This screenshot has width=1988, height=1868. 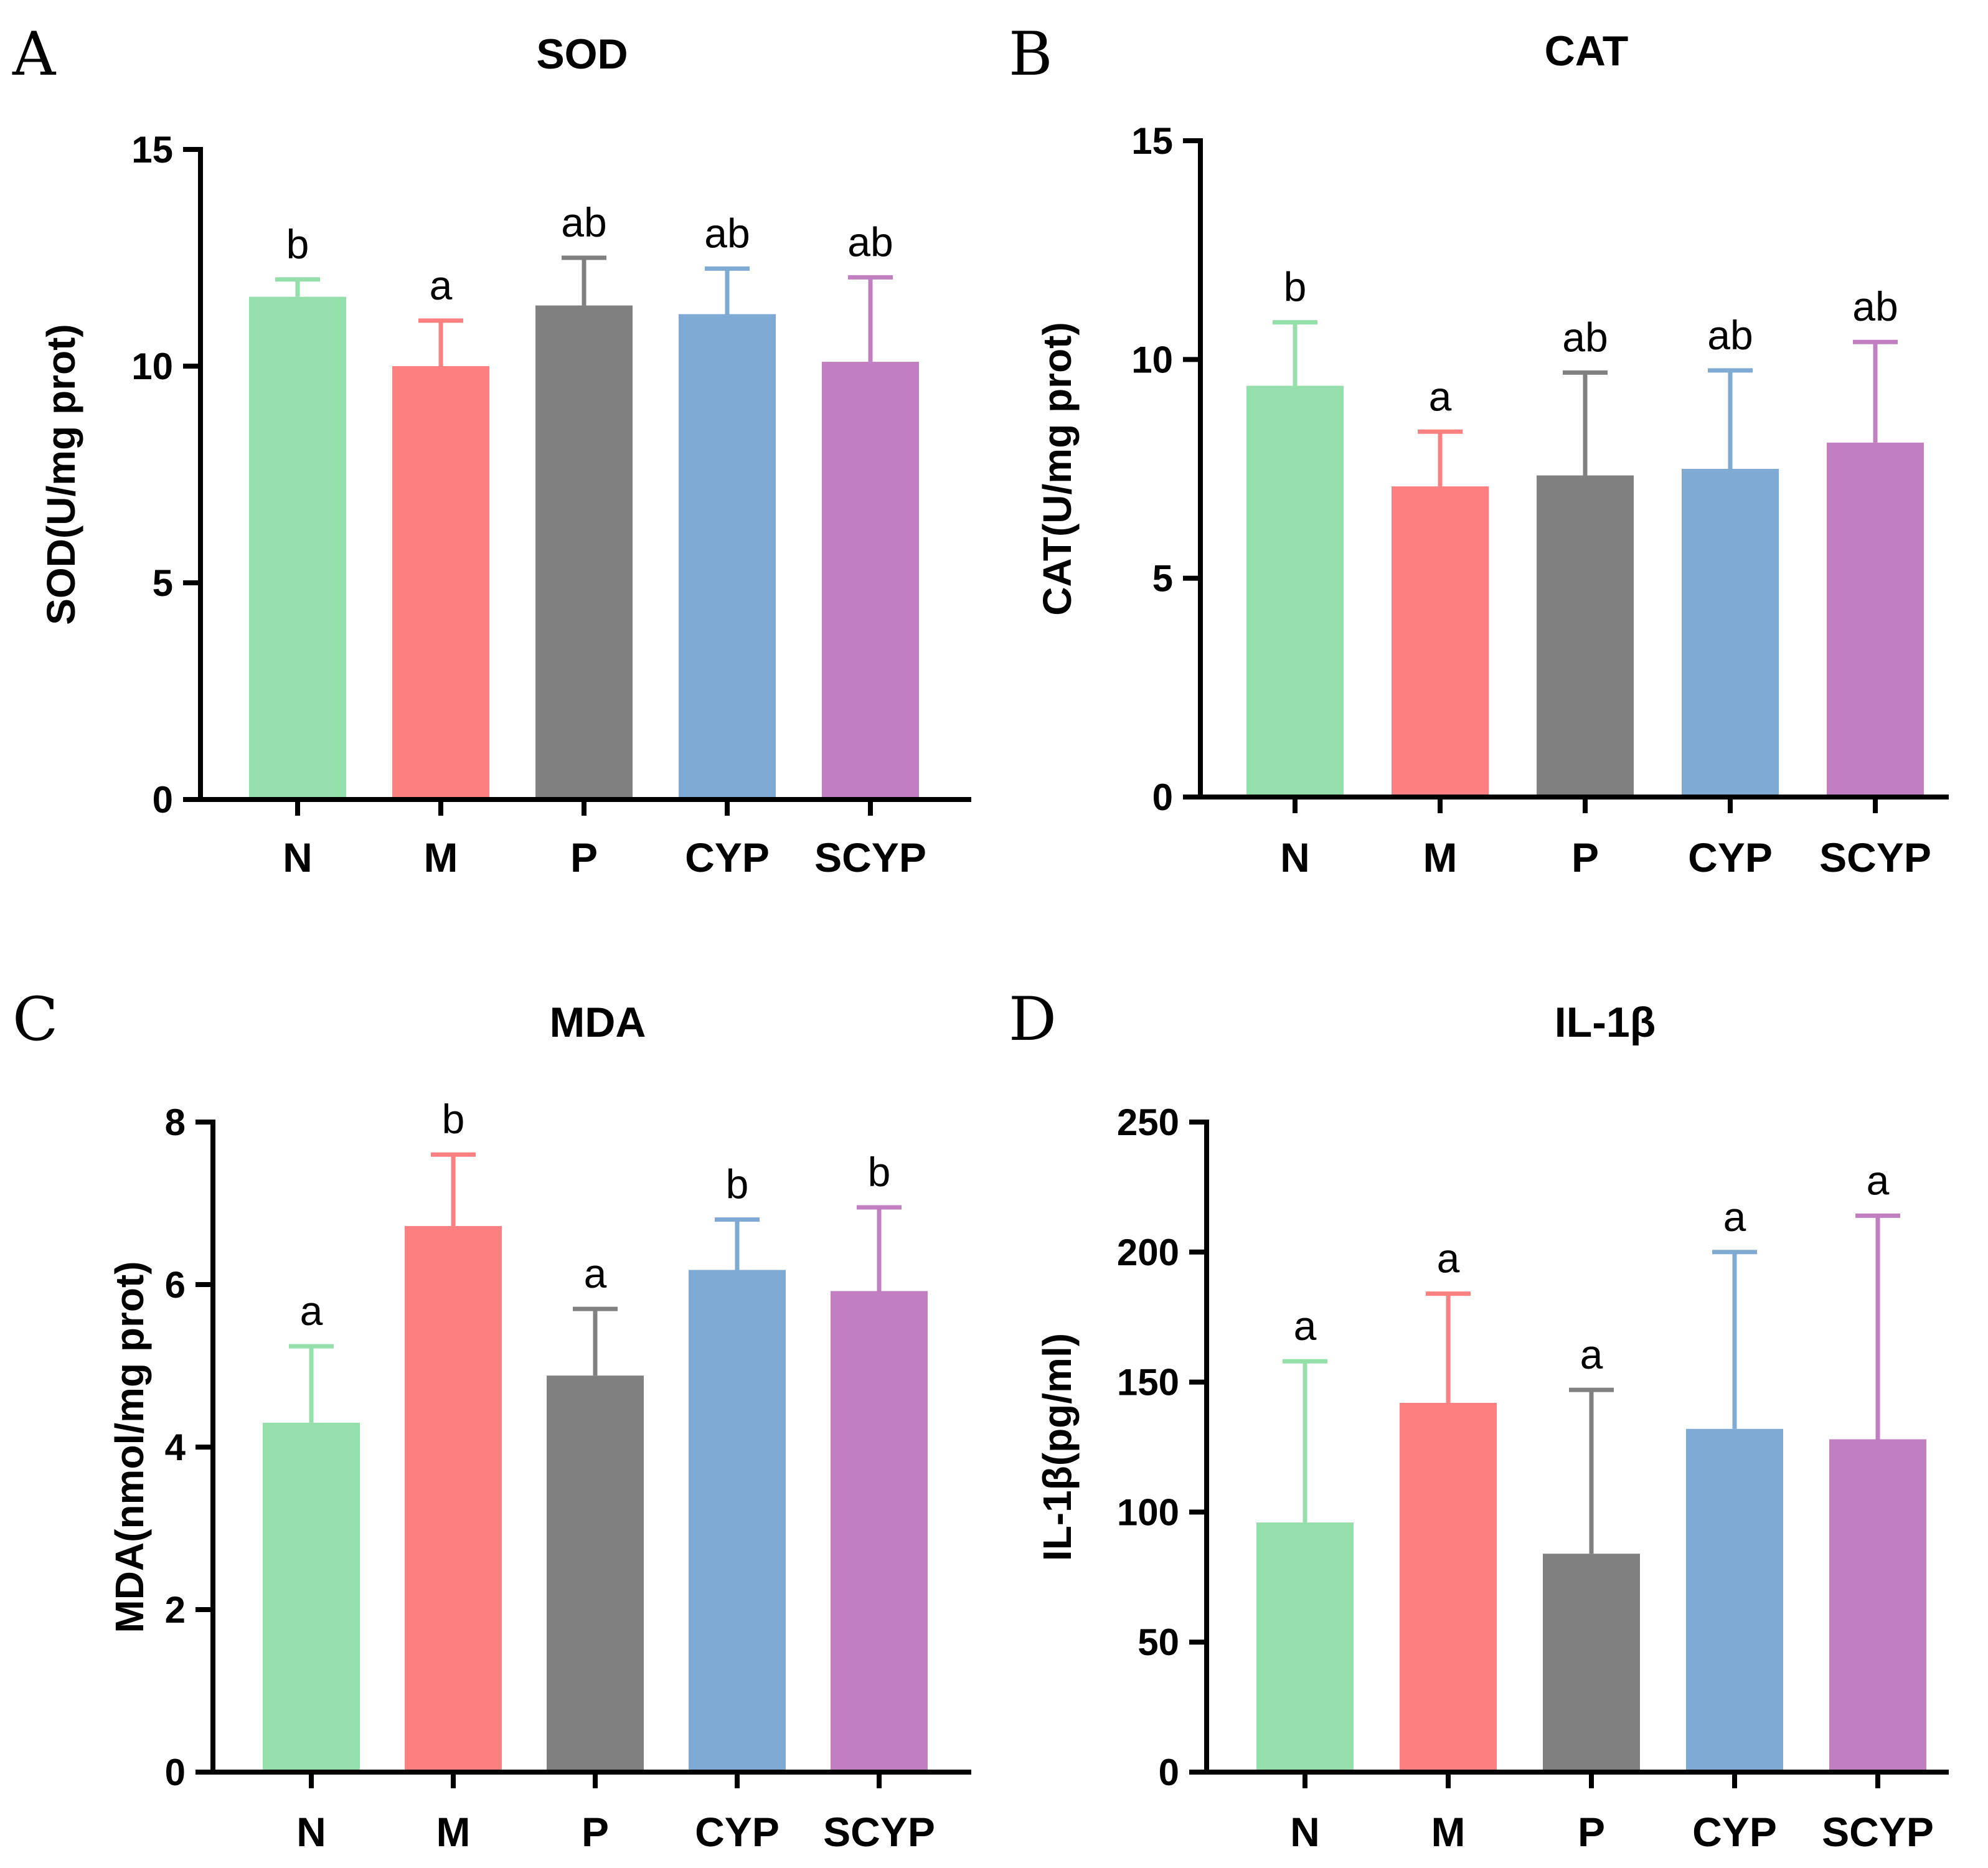 What do you see at coordinates (129, 1447) in the screenshot?
I see `y-axis-label: MDA(nmol/mg prot)` at bounding box center [129, 1447].